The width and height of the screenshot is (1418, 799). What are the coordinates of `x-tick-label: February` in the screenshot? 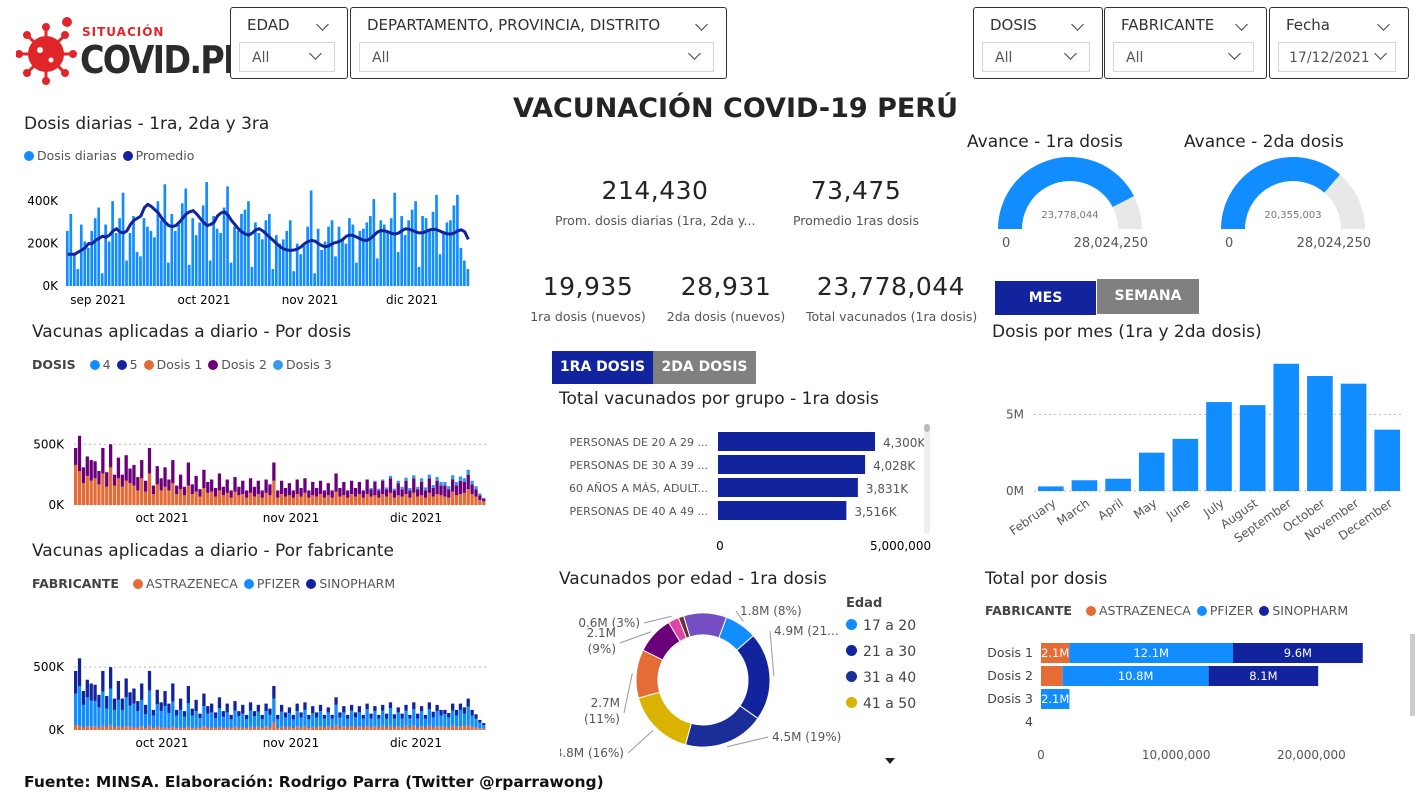 It's located at (1033, 517).